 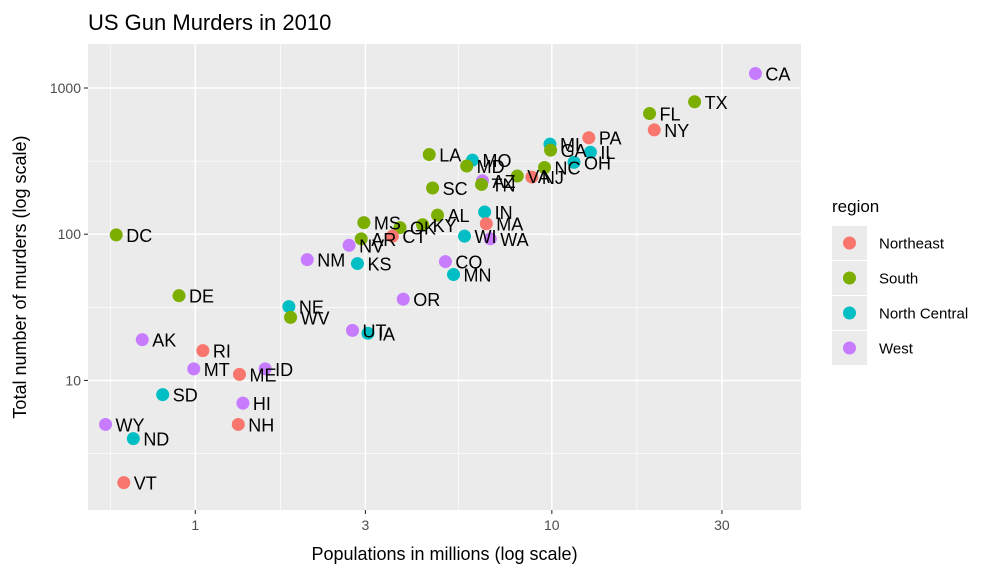 What do you see at coordinates (209, 22) in the screenshot?
I see `chart-title: US Gun Murders in 2010` at bounding box center [209, 22].